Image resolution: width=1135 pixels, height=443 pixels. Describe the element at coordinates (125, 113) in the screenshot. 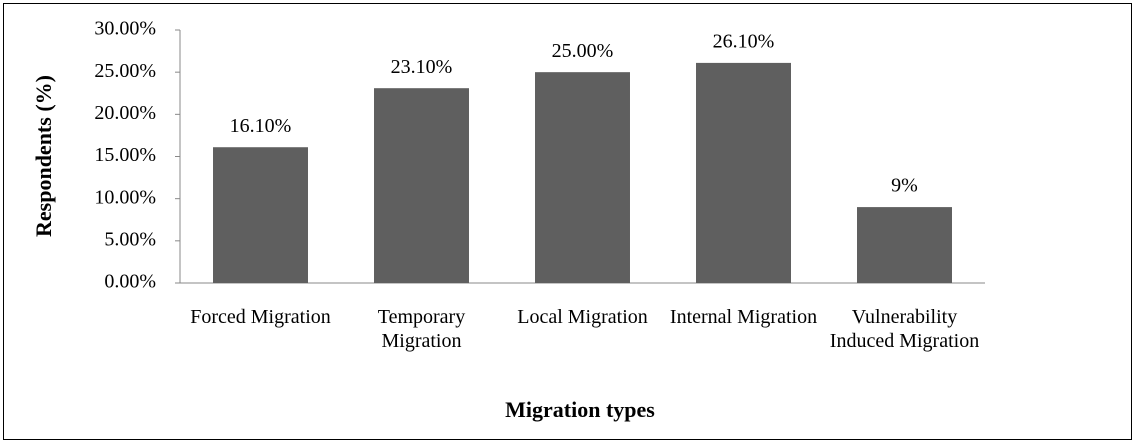

I see `y-tick-label: 20.00%` at that location.